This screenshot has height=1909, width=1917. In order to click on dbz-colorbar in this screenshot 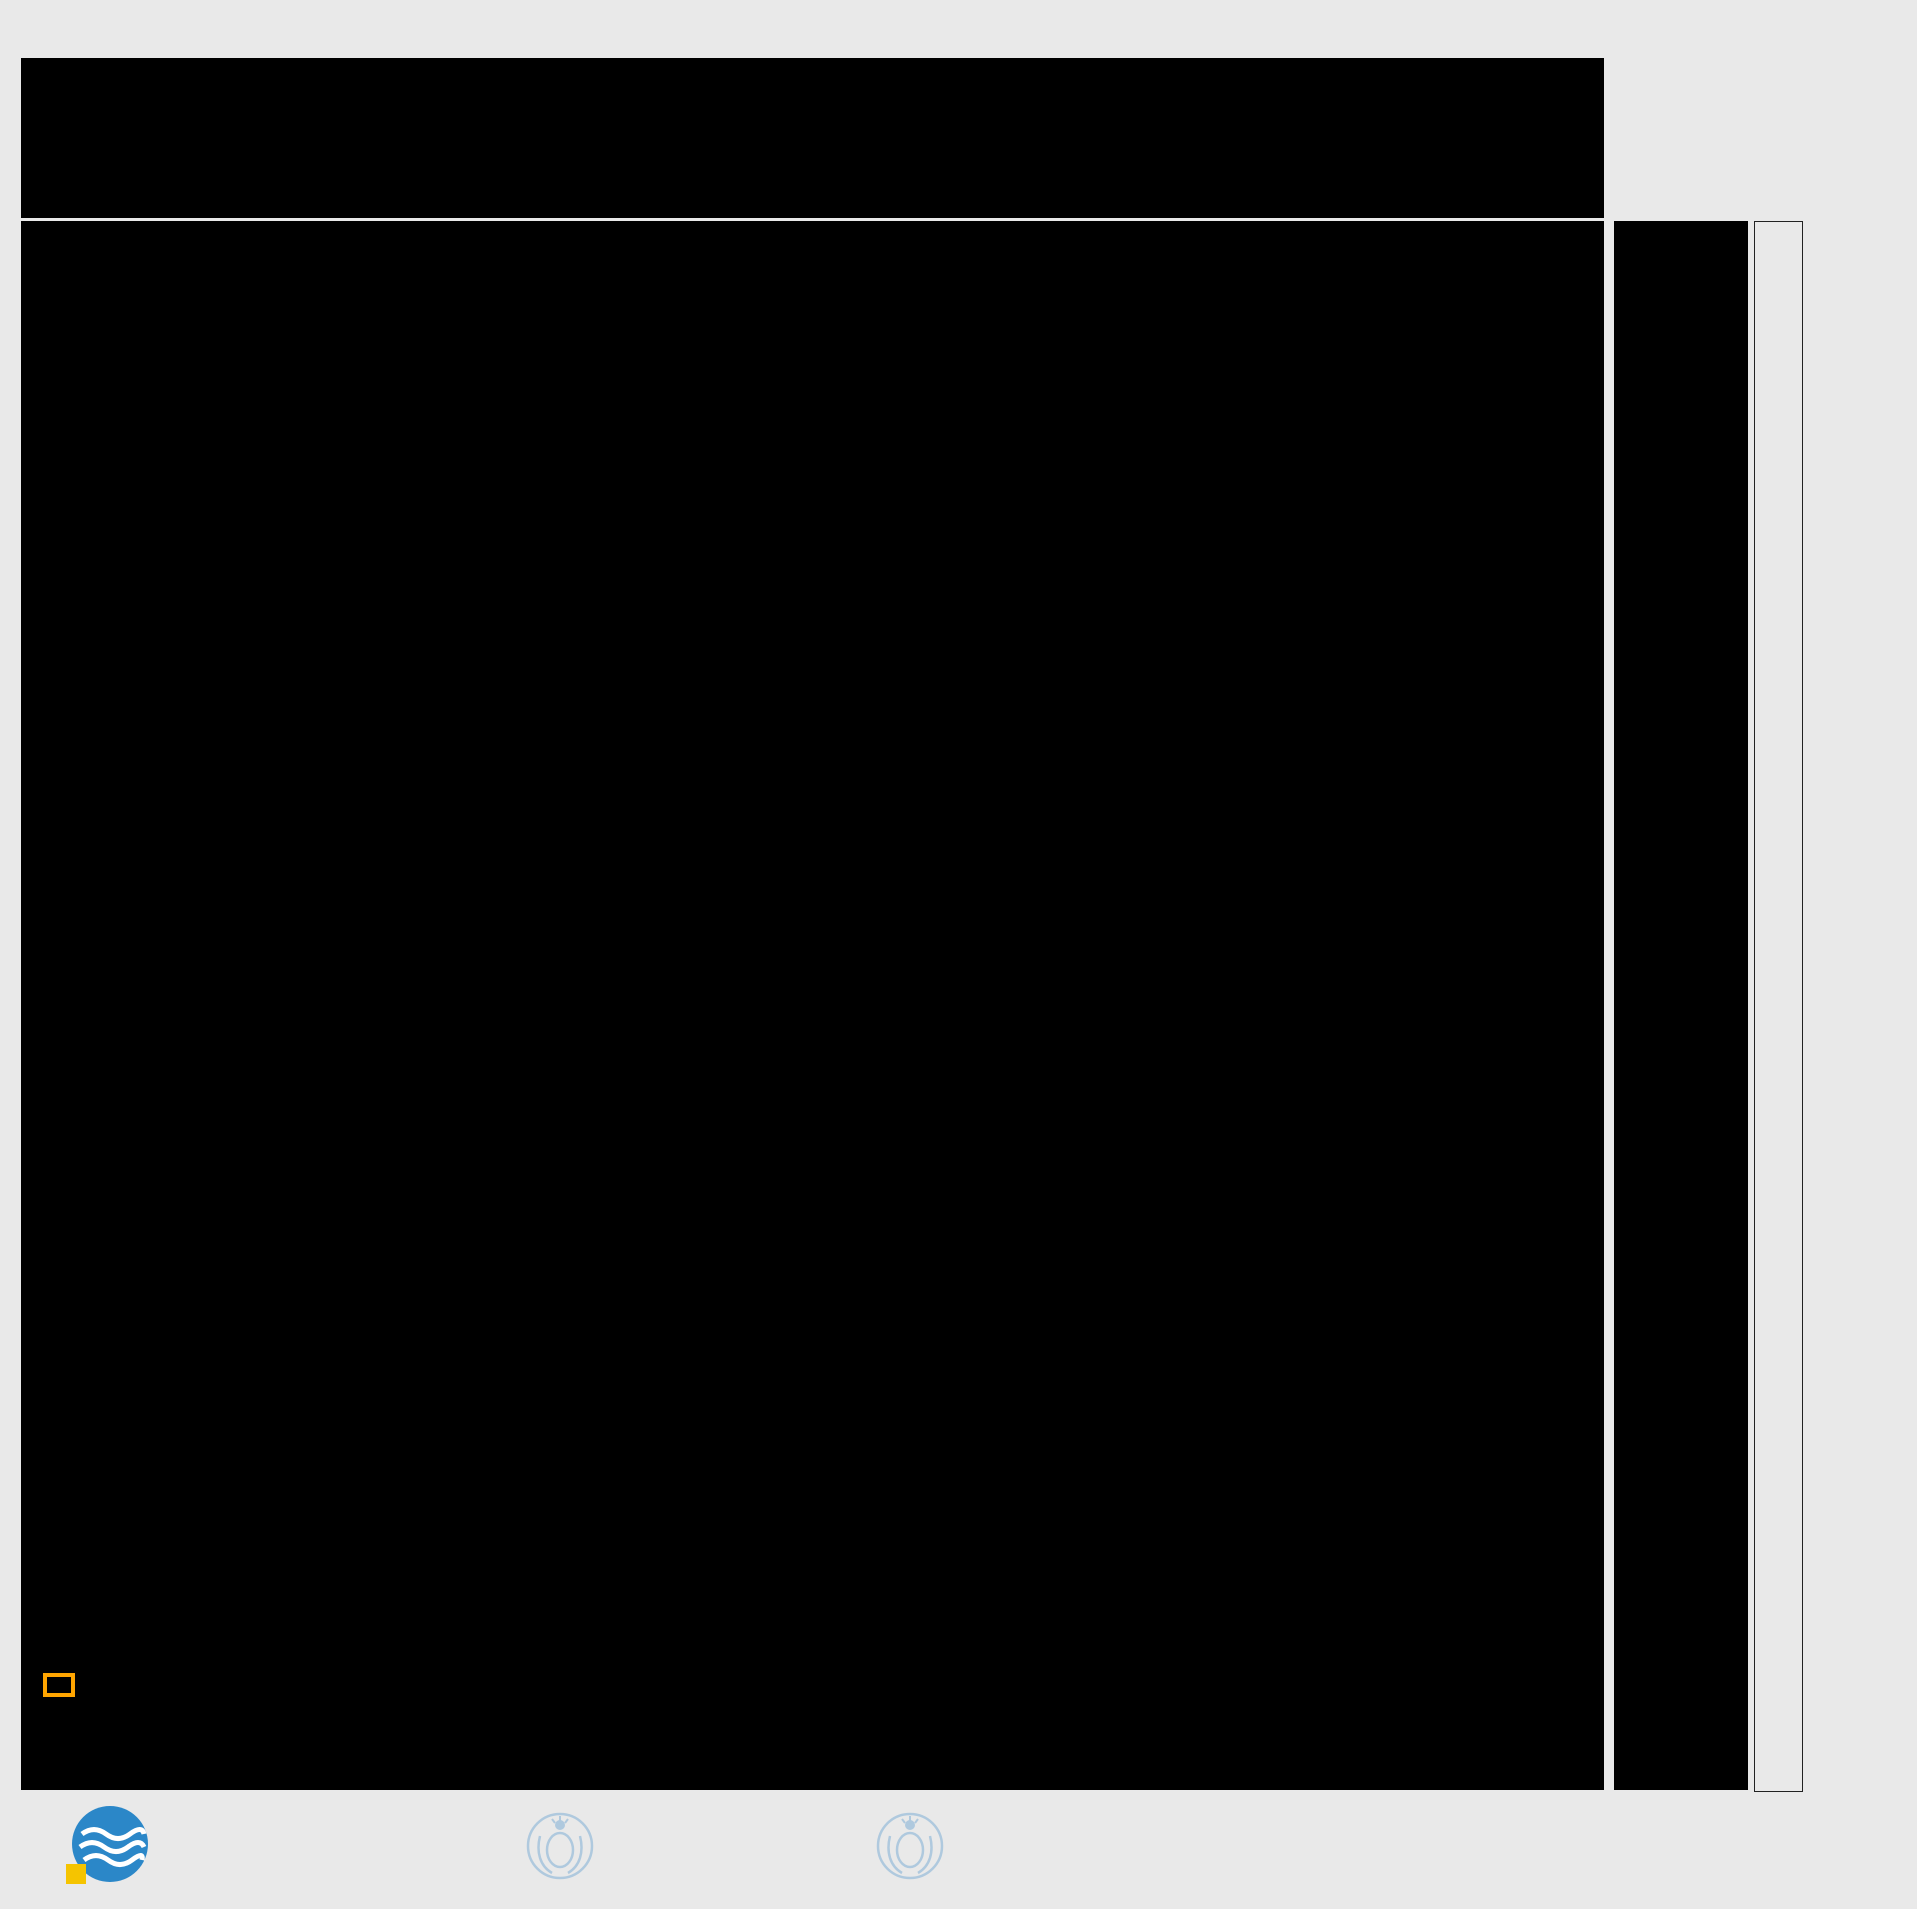, I will do `click(1778, 1006)`.